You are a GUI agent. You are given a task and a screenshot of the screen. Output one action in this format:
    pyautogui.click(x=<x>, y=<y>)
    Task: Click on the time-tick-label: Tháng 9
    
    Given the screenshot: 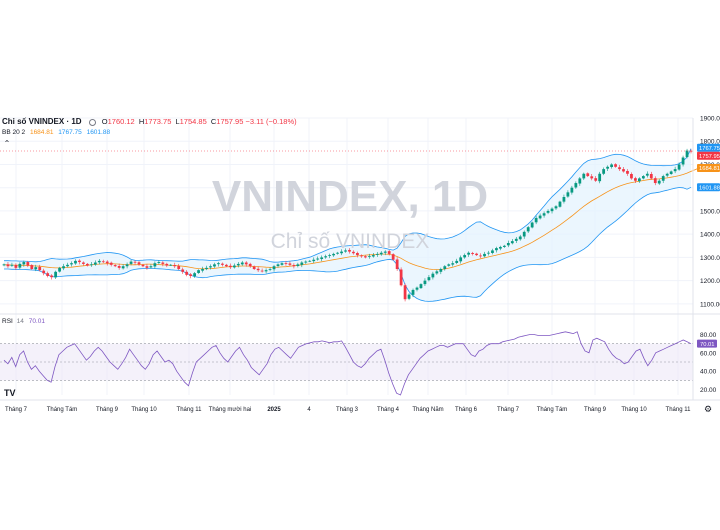 What is the action you would take?
    pyautogui.click(x=107, y=410)
    